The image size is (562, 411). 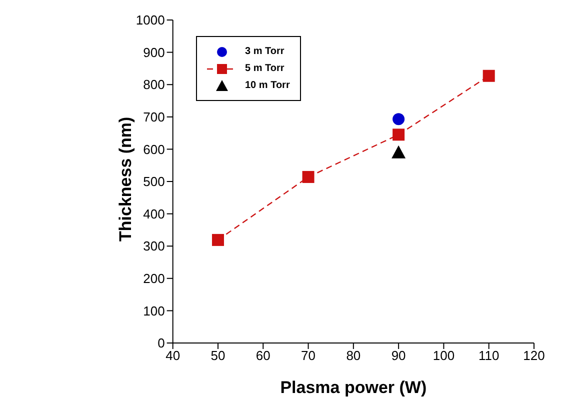 What do you see at coordinates (125, 179) in the screenshot?
I see `y-axis-title: Thickness (nm)` at bounding box center [125, 179].